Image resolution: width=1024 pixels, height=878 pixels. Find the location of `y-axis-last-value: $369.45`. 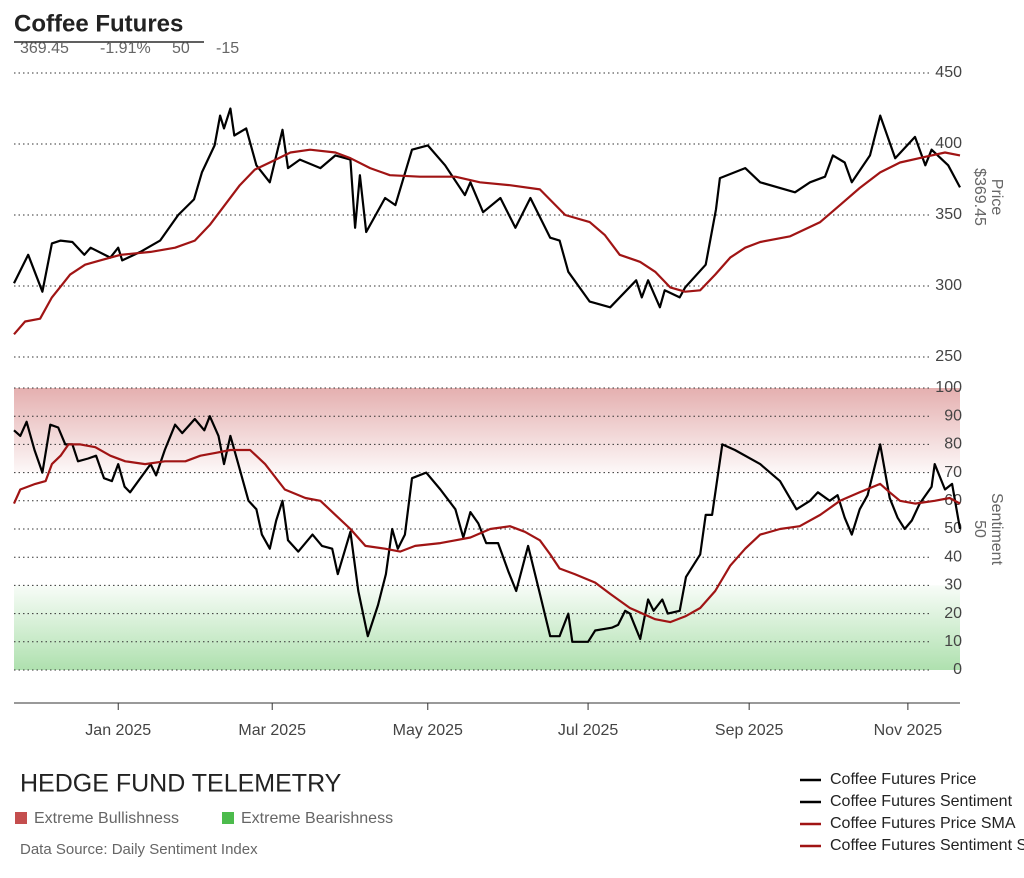

y-axis-last-value: $369.45 is located at coordinates (979, 197).